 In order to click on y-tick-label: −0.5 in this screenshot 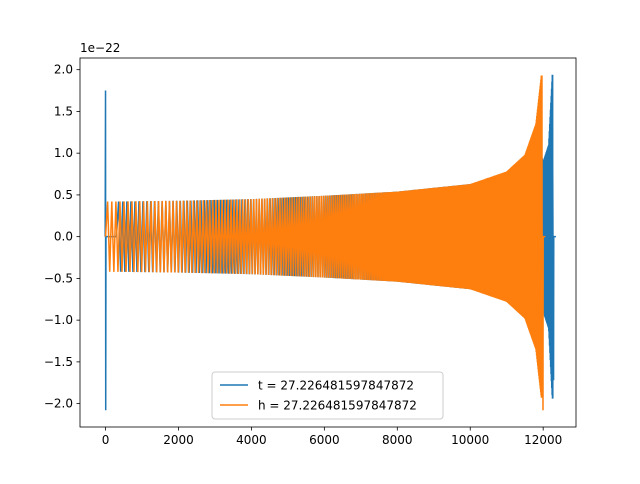, I will do `click(58, 278)`.